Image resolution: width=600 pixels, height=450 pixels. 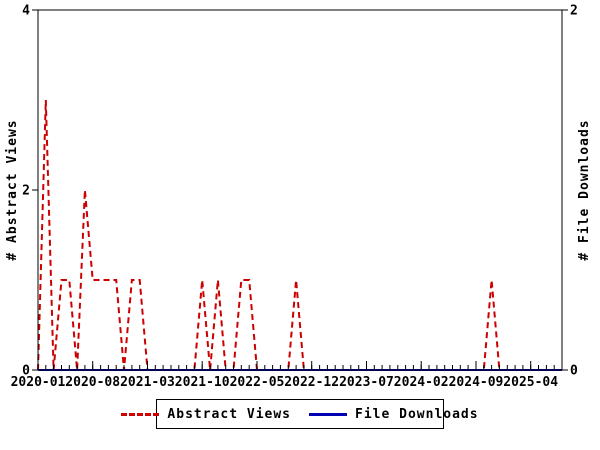 I want to click on legend-label-abstract-views: Abstract Views, so click(x=229, y=414).